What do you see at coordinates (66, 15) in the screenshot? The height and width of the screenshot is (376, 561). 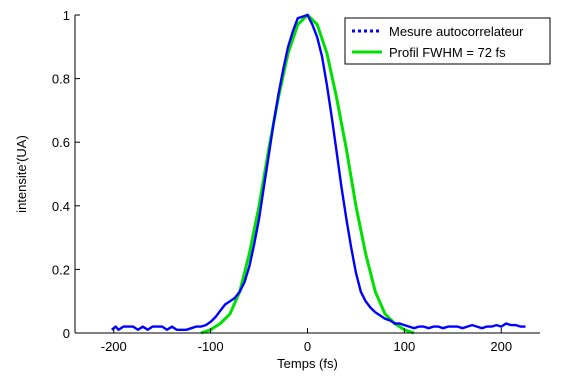 I see `y-tick-label: 1` at bounding box center [66, 15].